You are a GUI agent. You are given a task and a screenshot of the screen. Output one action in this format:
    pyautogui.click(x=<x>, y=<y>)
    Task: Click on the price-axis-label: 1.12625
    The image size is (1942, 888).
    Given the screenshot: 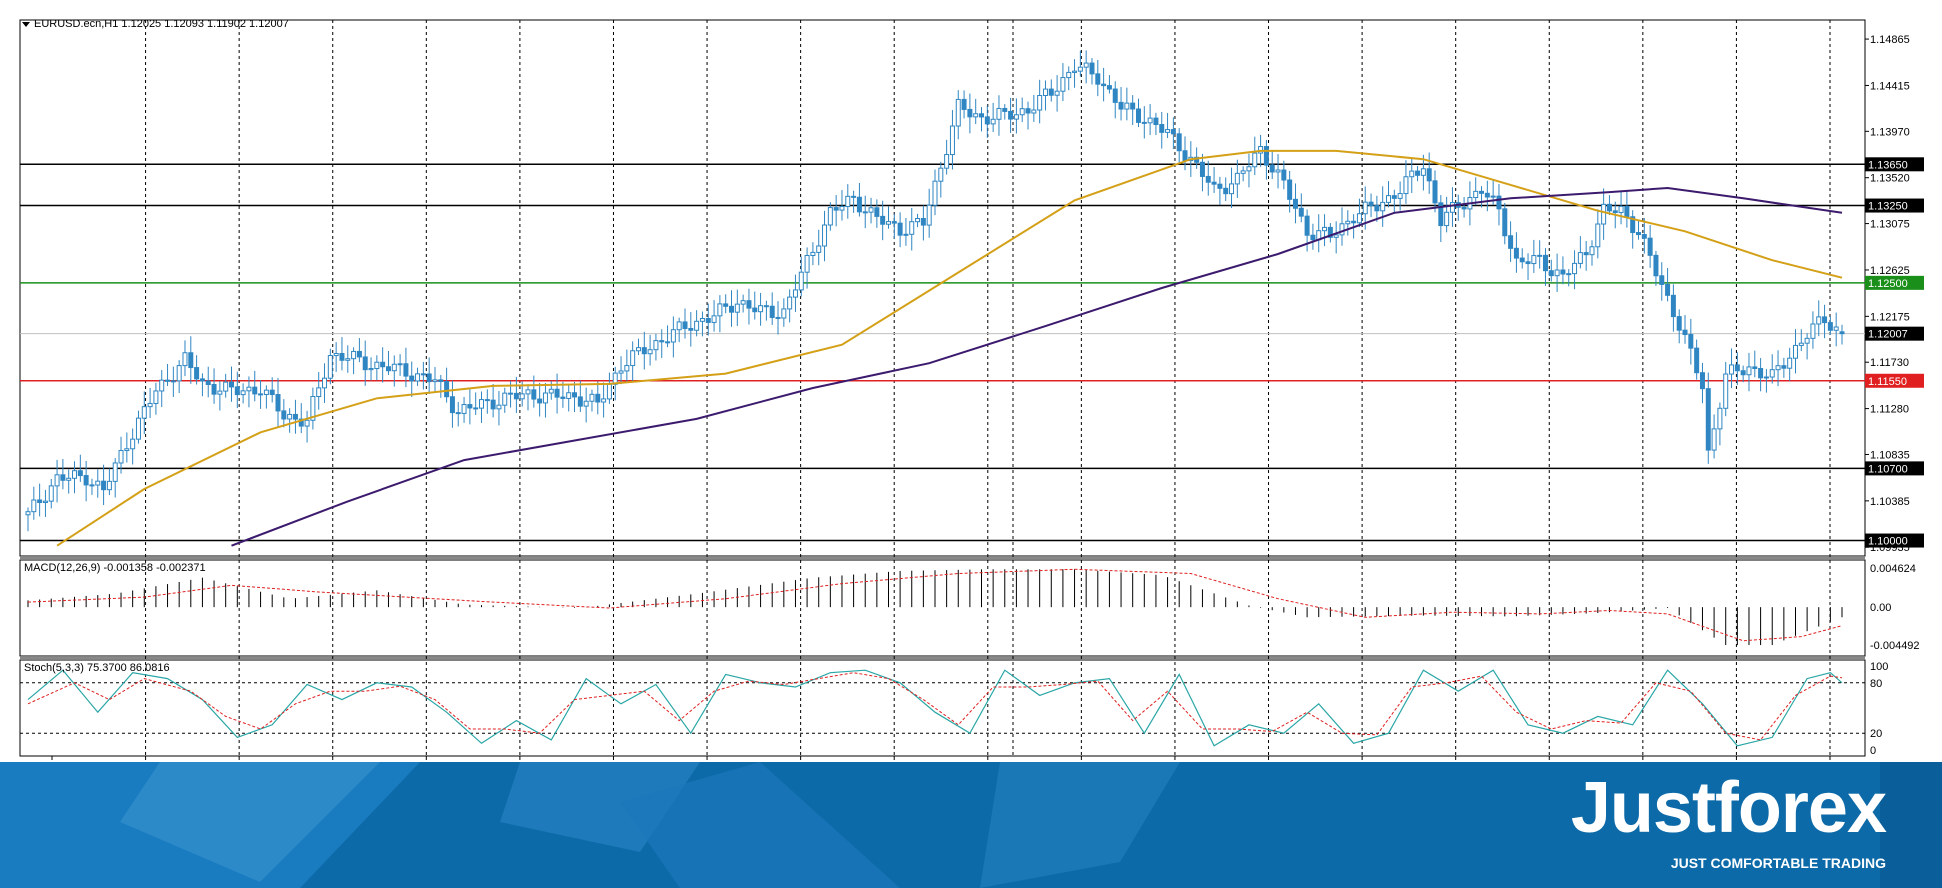 What is the action you would take?
    pyautogui.click(x=1890, y=271)
    